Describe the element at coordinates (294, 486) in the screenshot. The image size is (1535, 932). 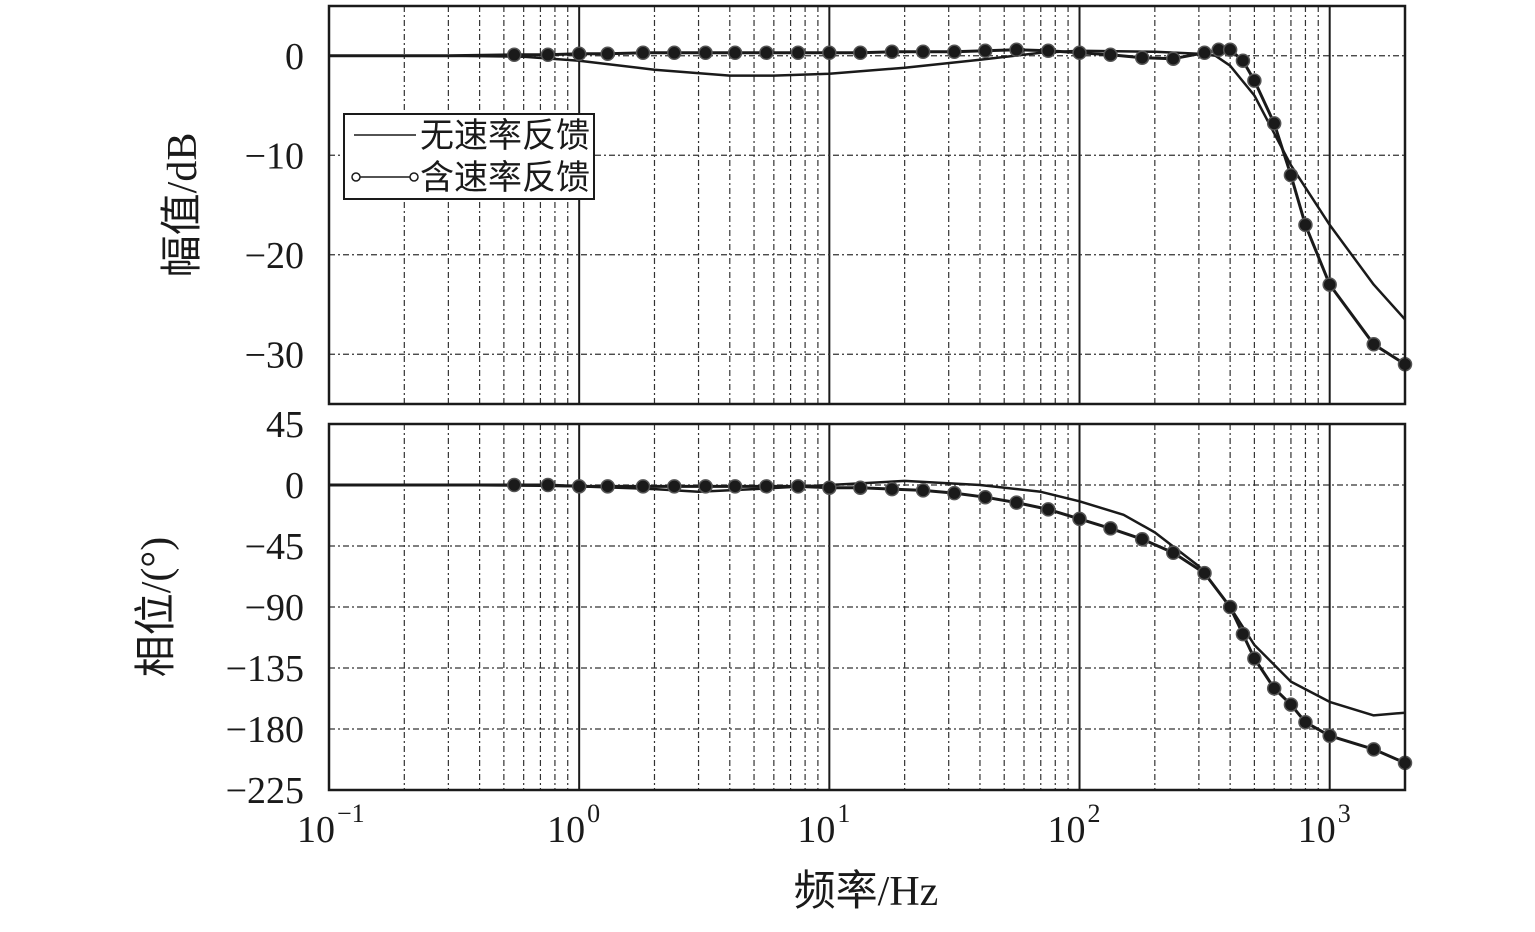
I see `phase-y-tick-label: 0` at that location.